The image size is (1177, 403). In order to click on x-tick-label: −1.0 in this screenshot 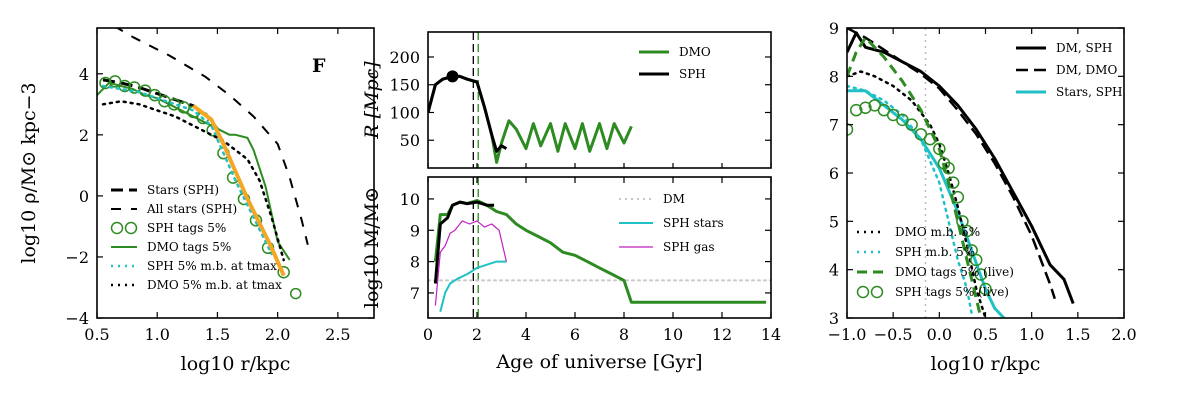, I will do `click(847, 334)`.